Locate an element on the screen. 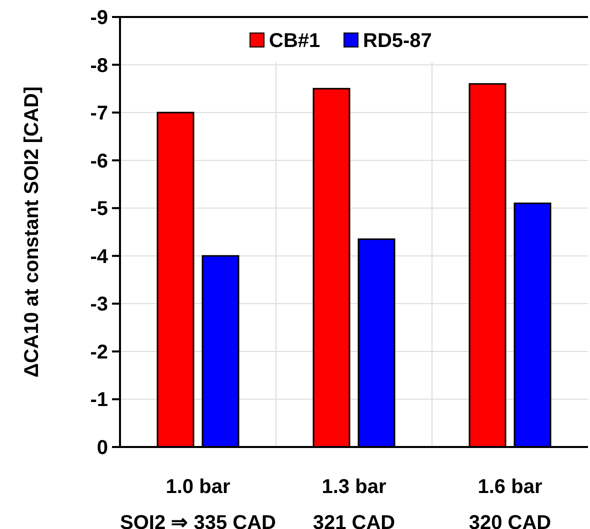  y-tick-label: 0 is located at coordinates (102, 448).